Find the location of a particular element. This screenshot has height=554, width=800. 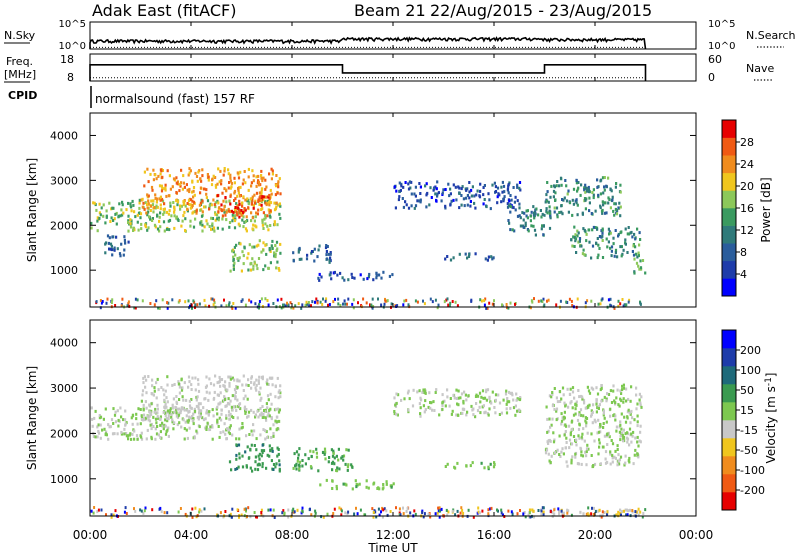

ytick-label: 4000 is located at coordinates (64, 135).